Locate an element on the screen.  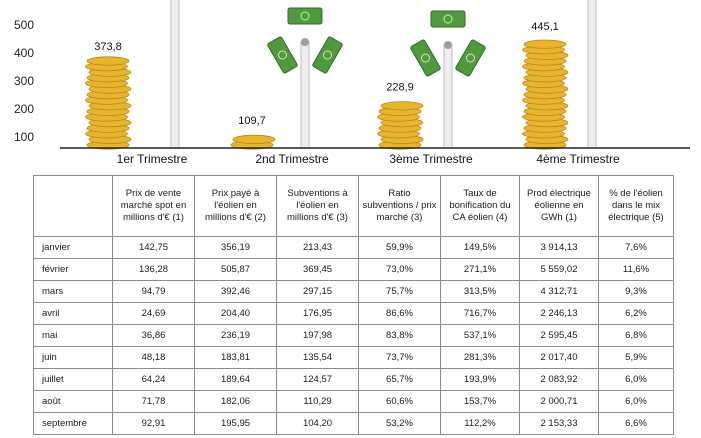
value-cell: 7,6% is located at coordinates (636, 247).